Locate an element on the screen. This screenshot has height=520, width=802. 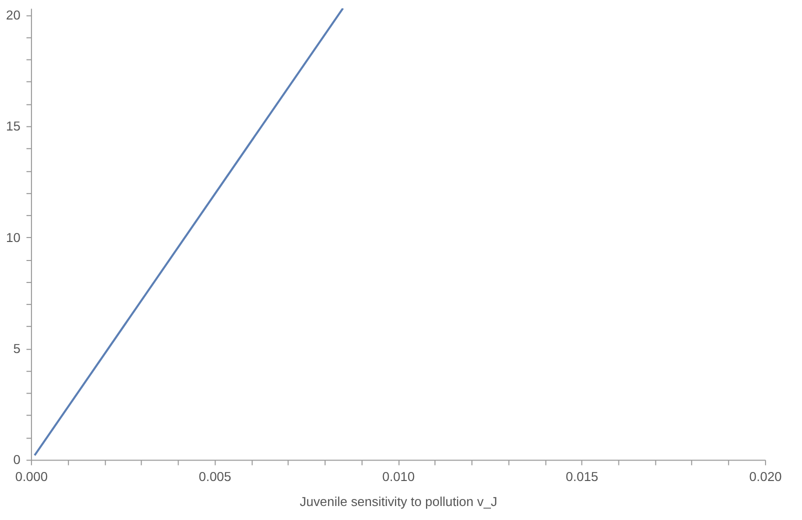
x-axis-title: Juvenile sensitivity to pollution v_J is located at coordinates (399, 502).